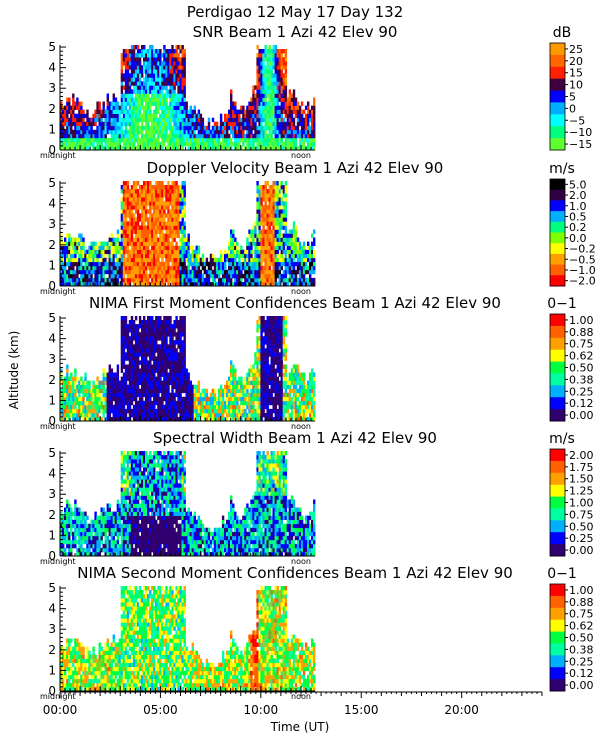 This screenshot has width=600, height=750. Describe the element at coordinates (557, 281) in the screenshot. I see `colorbar-swatch` at that location.